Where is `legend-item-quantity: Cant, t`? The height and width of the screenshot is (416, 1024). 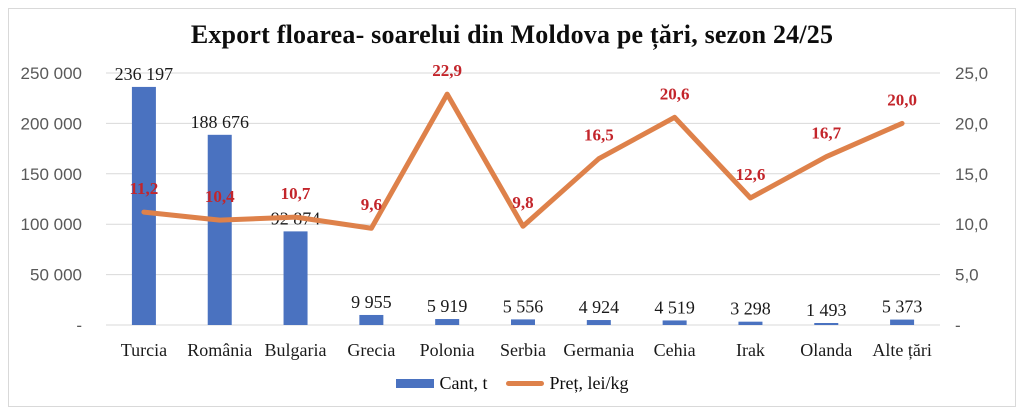
legend-item-quantity: Cant, t is located at coordinates (441, 383).